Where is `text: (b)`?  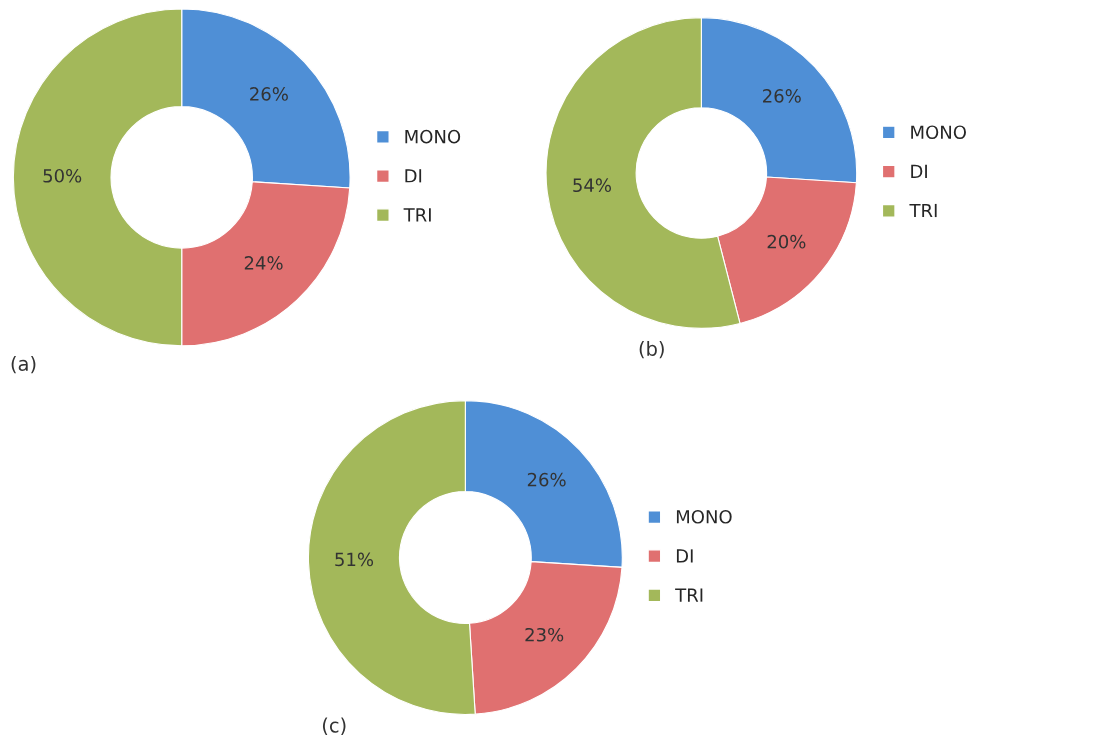
text: (b) is located at coordinates (651, 349).